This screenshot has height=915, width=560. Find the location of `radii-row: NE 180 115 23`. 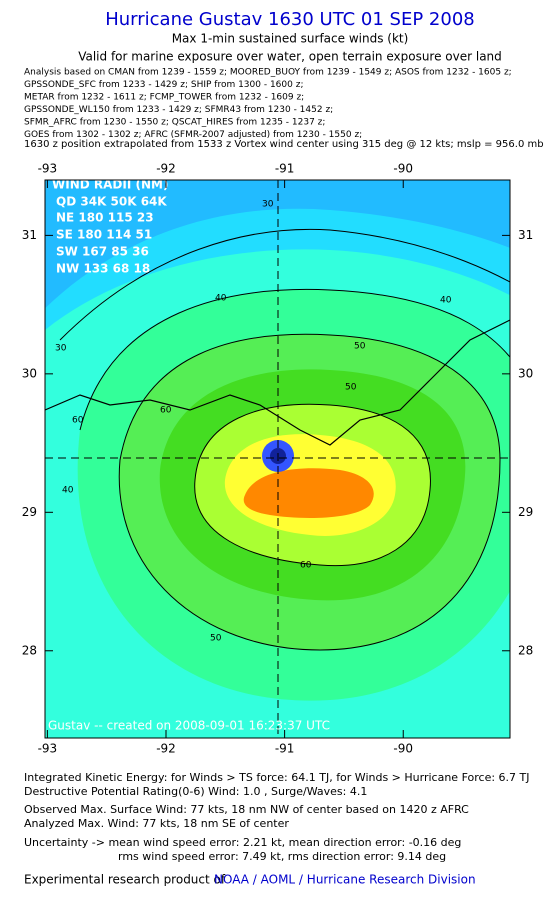

radii-row: NE 180 115 23 is located at coordinates (105, 218).